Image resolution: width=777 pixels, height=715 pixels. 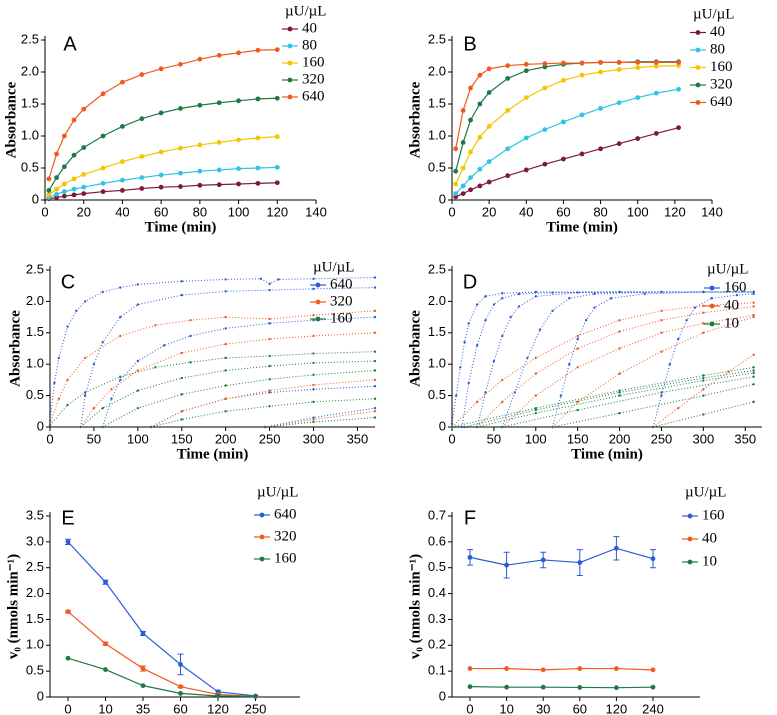 I want to click on x-tick-label: 60, so click(x=563, y=211).